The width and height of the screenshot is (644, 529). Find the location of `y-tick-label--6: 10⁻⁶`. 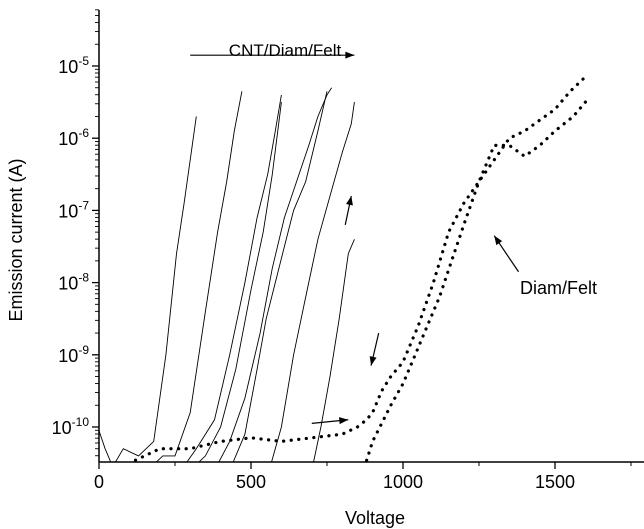

y-tick-label--6: 10⁻⁶ is located at coordinates (73, 137).